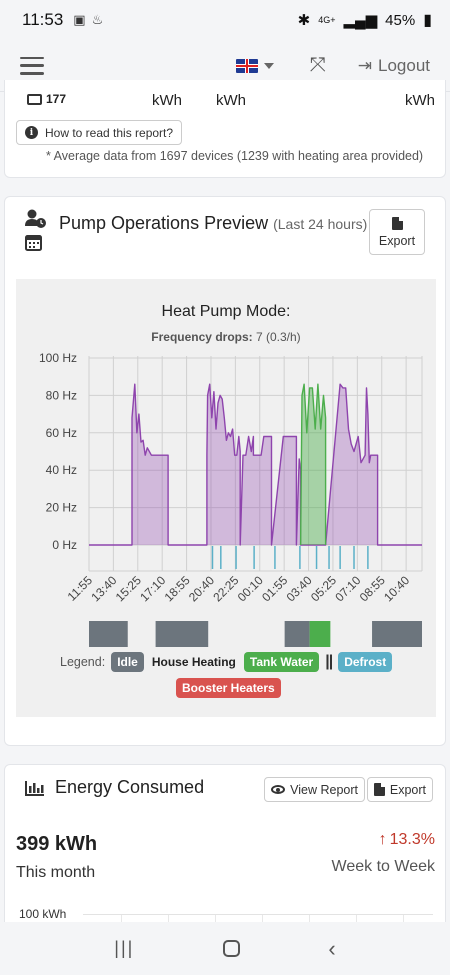 The width and height of the screenshot is (450, 975). I want to click on x-tick-label: 08:55, so click(372, 588).